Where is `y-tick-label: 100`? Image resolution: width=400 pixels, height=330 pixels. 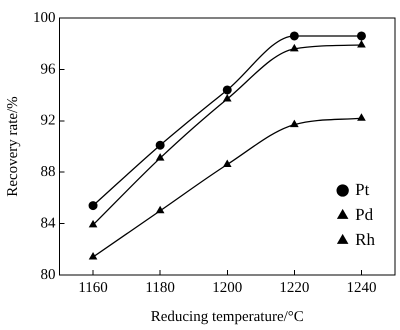
y-tick-label: 100 is located at coordinates (44, 18).